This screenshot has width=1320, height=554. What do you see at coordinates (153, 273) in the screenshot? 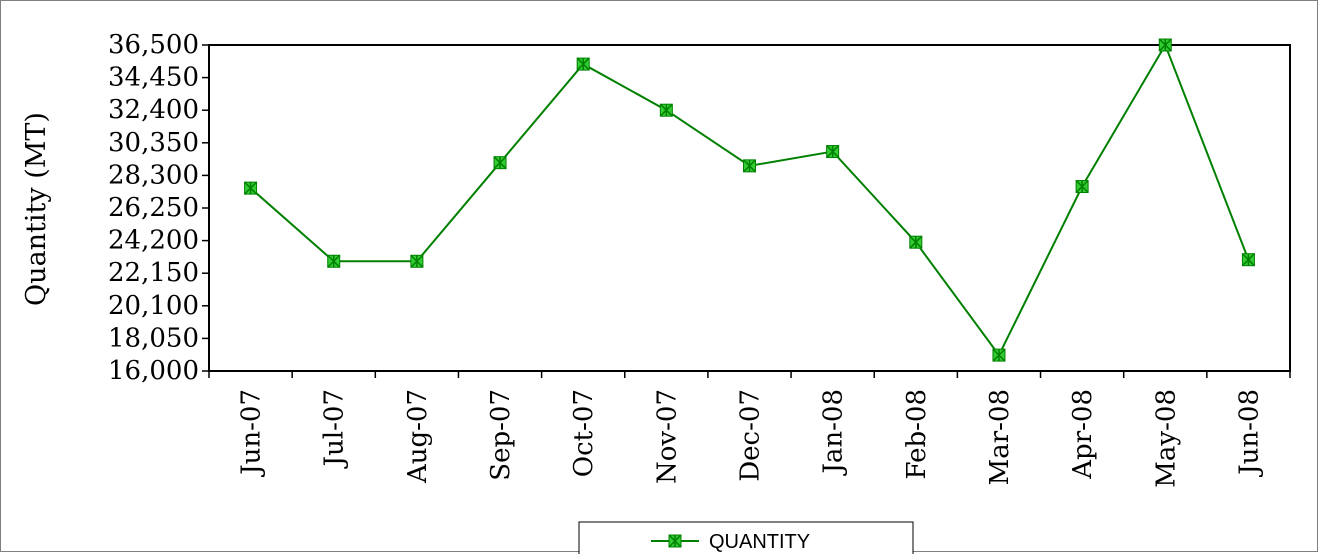
I see `y-tick-label: 22,150` at bounding box center [153, 273].